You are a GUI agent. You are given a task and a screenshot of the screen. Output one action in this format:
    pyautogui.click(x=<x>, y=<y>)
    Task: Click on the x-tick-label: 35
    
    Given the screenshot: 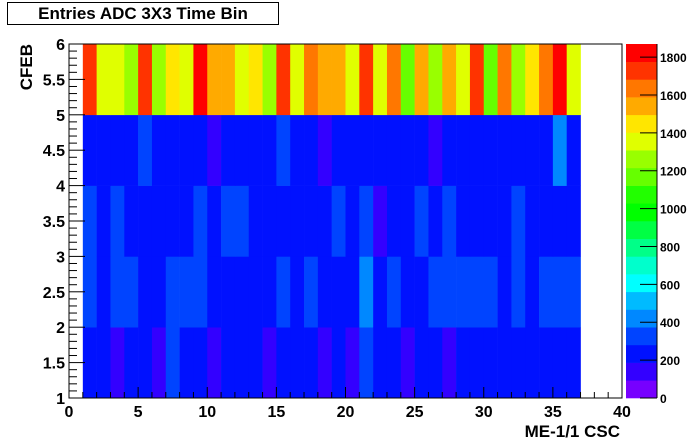 What is the action you would take?
    pyautogui.click(x=553, y=412)
    